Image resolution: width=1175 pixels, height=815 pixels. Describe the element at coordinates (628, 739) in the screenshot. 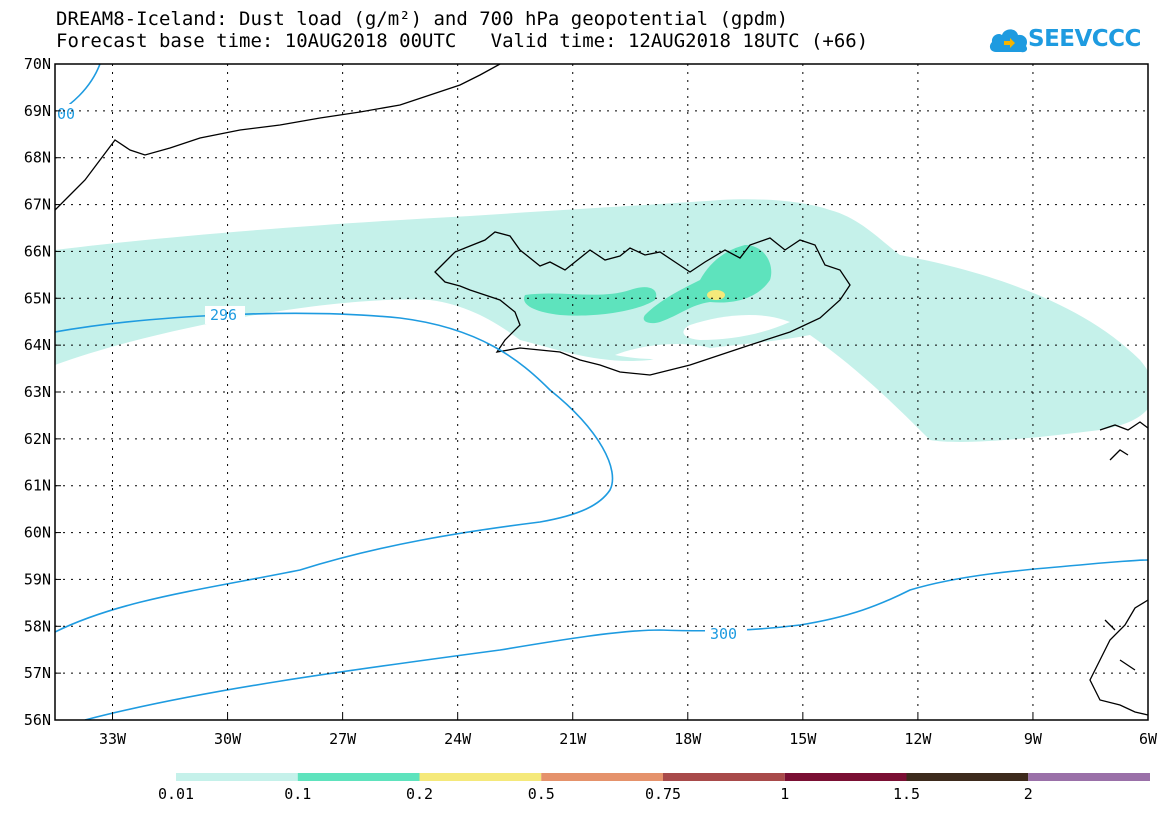

I see `longitude-labels: 33W 30W 27W 24W 21W 18W 15W 12W 9W 6W` at that location.